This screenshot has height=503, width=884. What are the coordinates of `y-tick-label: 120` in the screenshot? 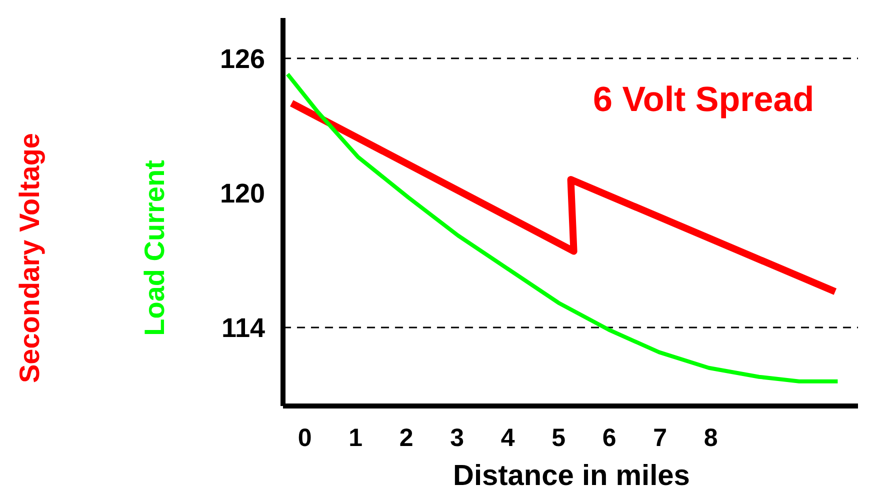 It's located at (242, 193).